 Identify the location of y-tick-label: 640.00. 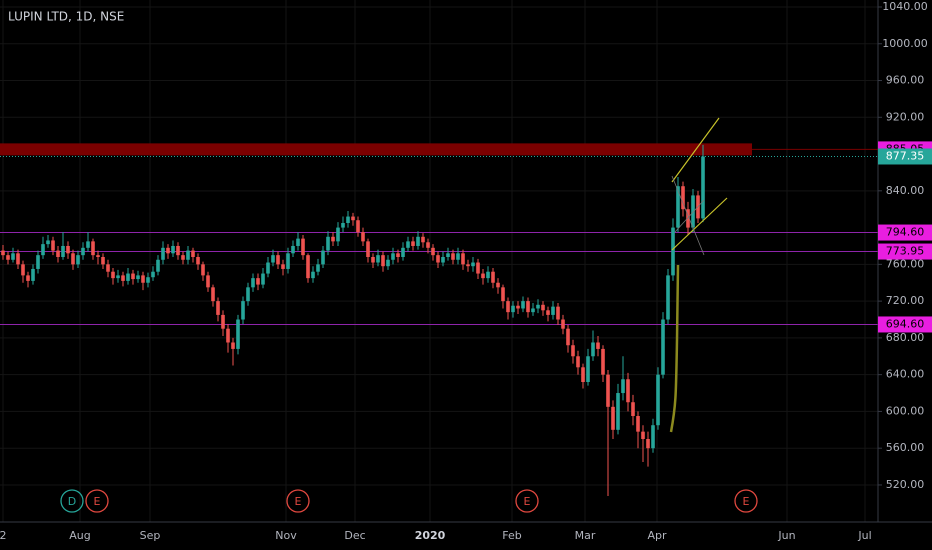
(905, 374).